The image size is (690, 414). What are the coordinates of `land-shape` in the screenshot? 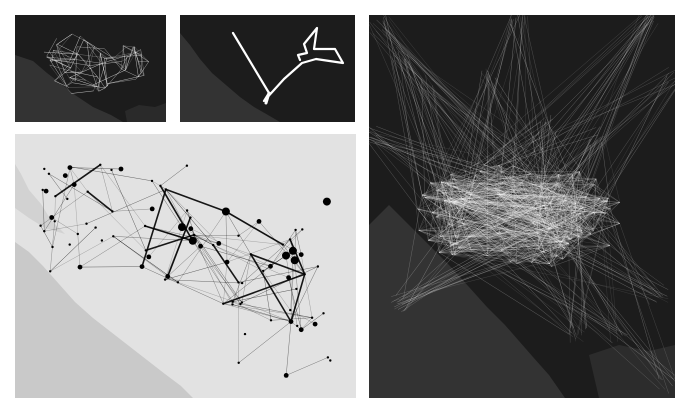 It's located at (230, 77).